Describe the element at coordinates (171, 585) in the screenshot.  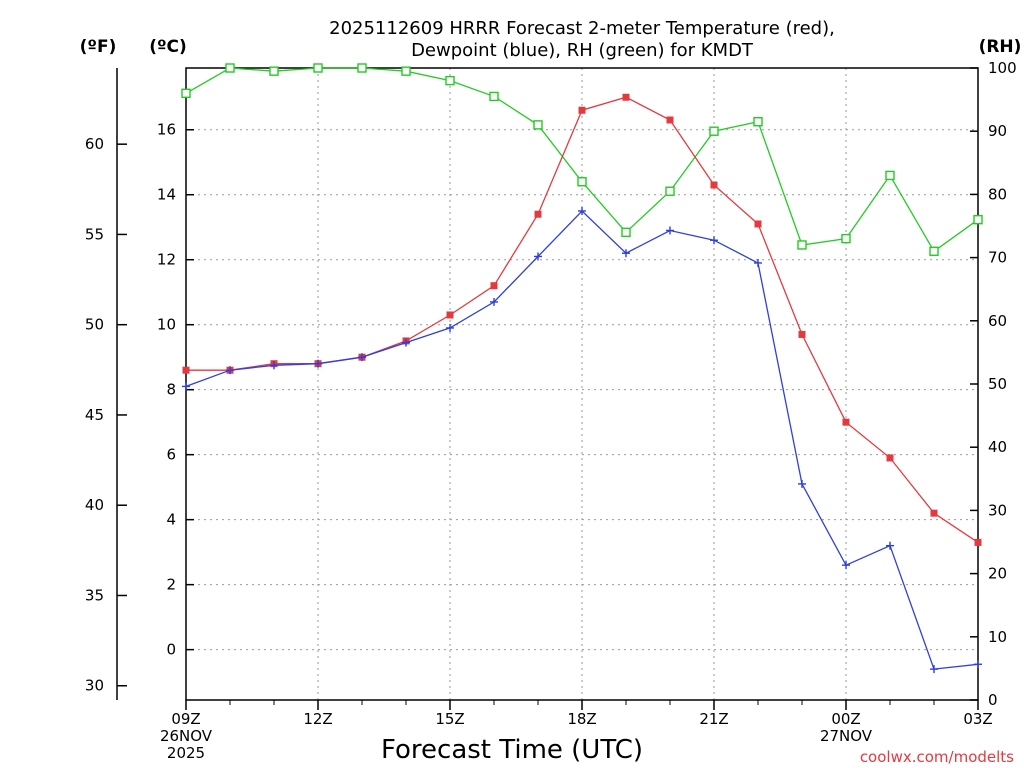
I see `celsius-tick-label: 2` at that location.